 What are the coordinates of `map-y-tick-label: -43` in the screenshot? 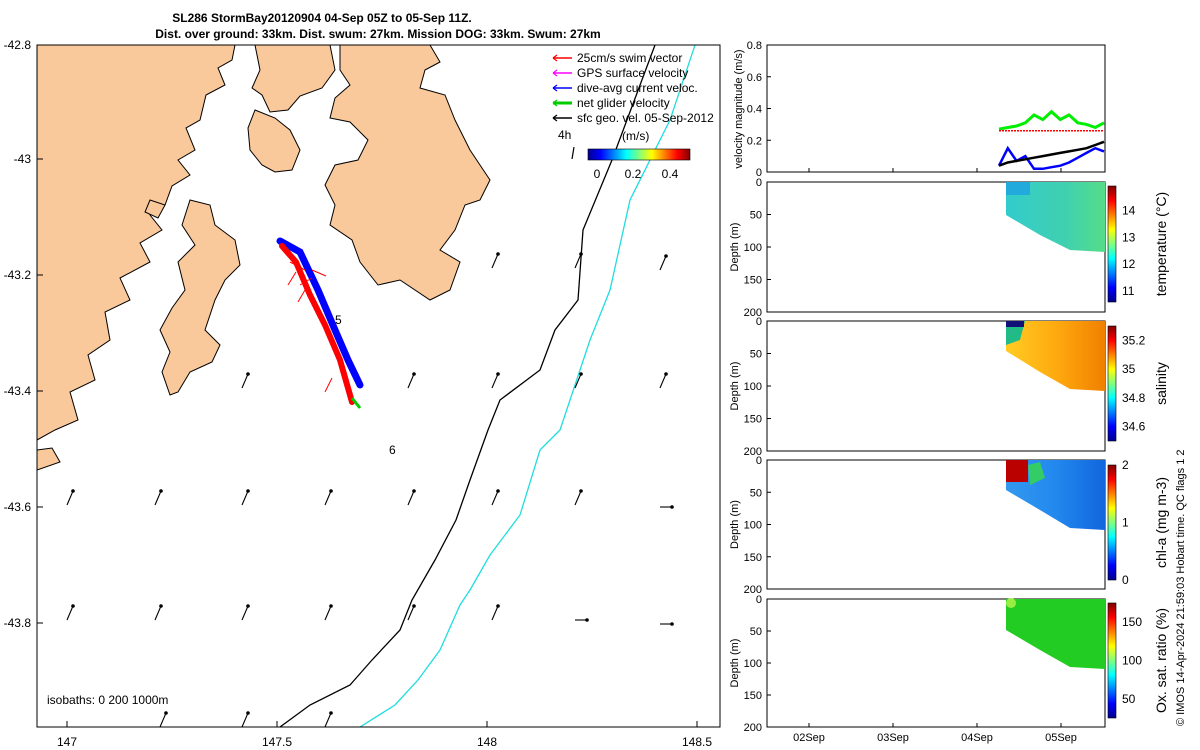 It's located at (23, 159).